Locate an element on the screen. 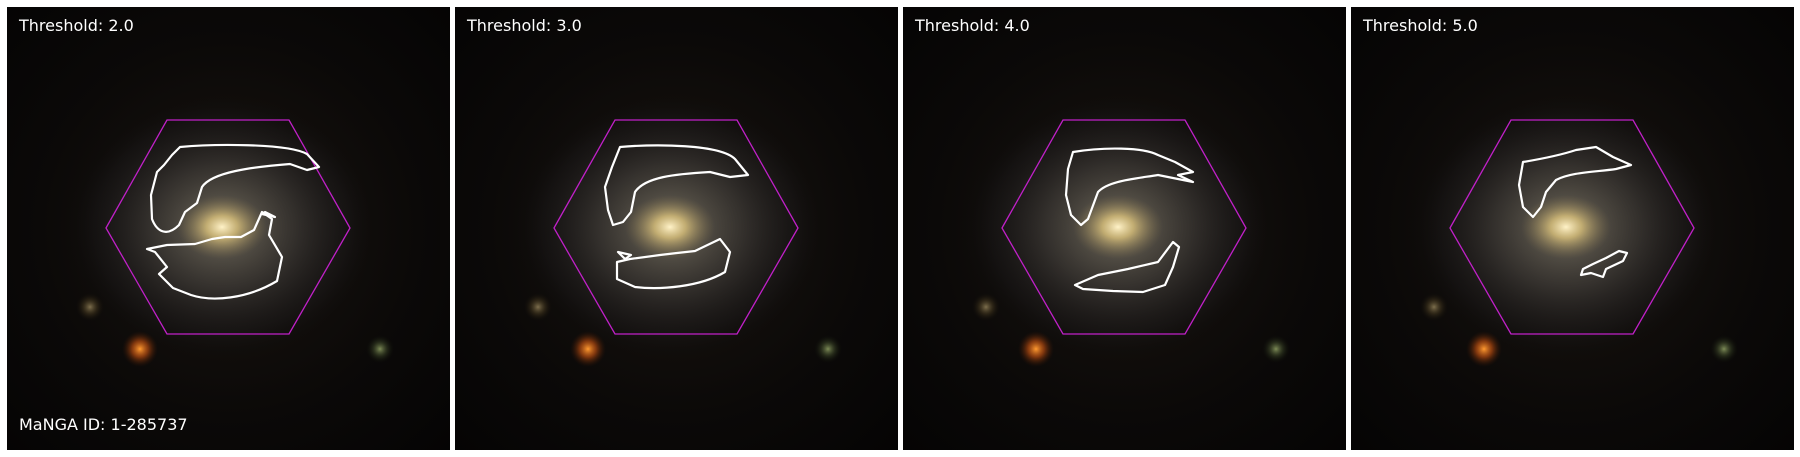 The image size is (1800, 457). threshold-label-1: Threshold: 2.0 is located at coordinates (76, 25).